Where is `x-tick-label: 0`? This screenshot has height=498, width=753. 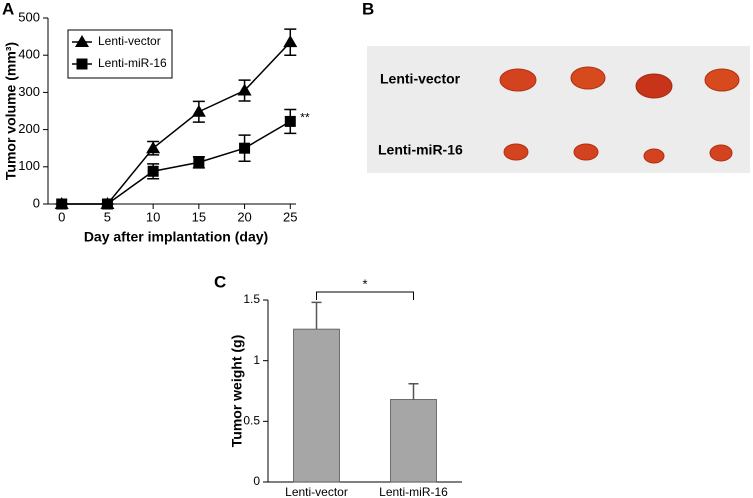
x-tick-label: 0 is located at coordinates (61, 216).